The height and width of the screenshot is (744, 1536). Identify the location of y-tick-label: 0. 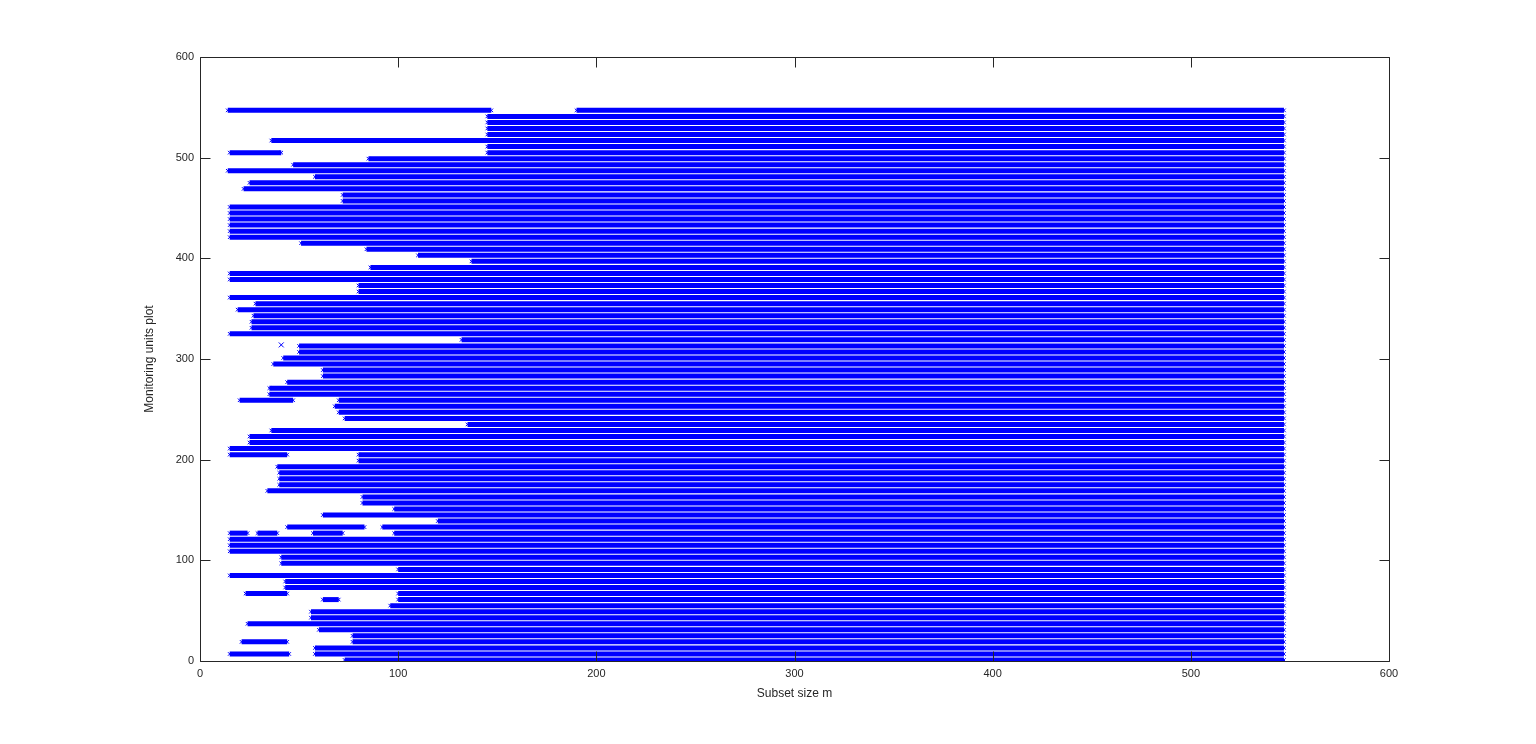
(190, 660).